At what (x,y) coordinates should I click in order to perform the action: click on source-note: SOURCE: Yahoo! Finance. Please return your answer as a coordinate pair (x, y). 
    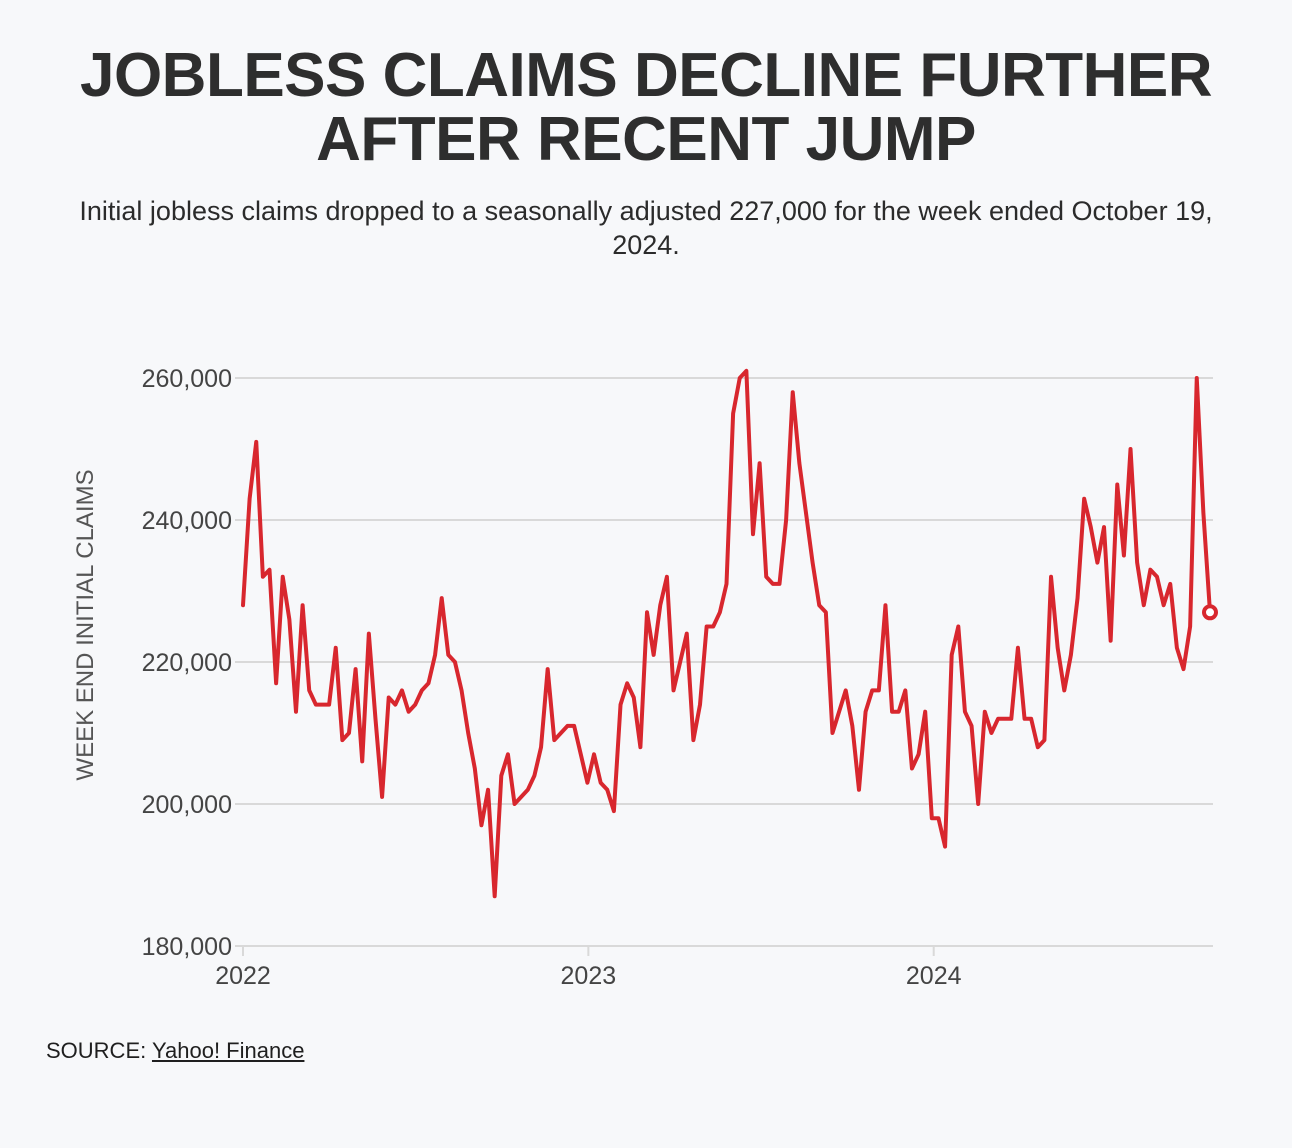
    Looking at the image, I should click on (175, 1051).